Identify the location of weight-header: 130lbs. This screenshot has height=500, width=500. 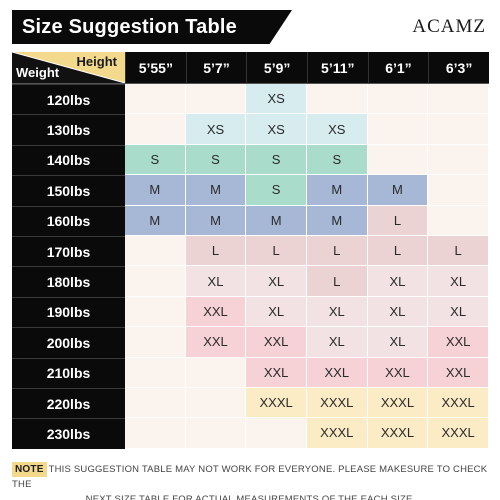
(68, 129).